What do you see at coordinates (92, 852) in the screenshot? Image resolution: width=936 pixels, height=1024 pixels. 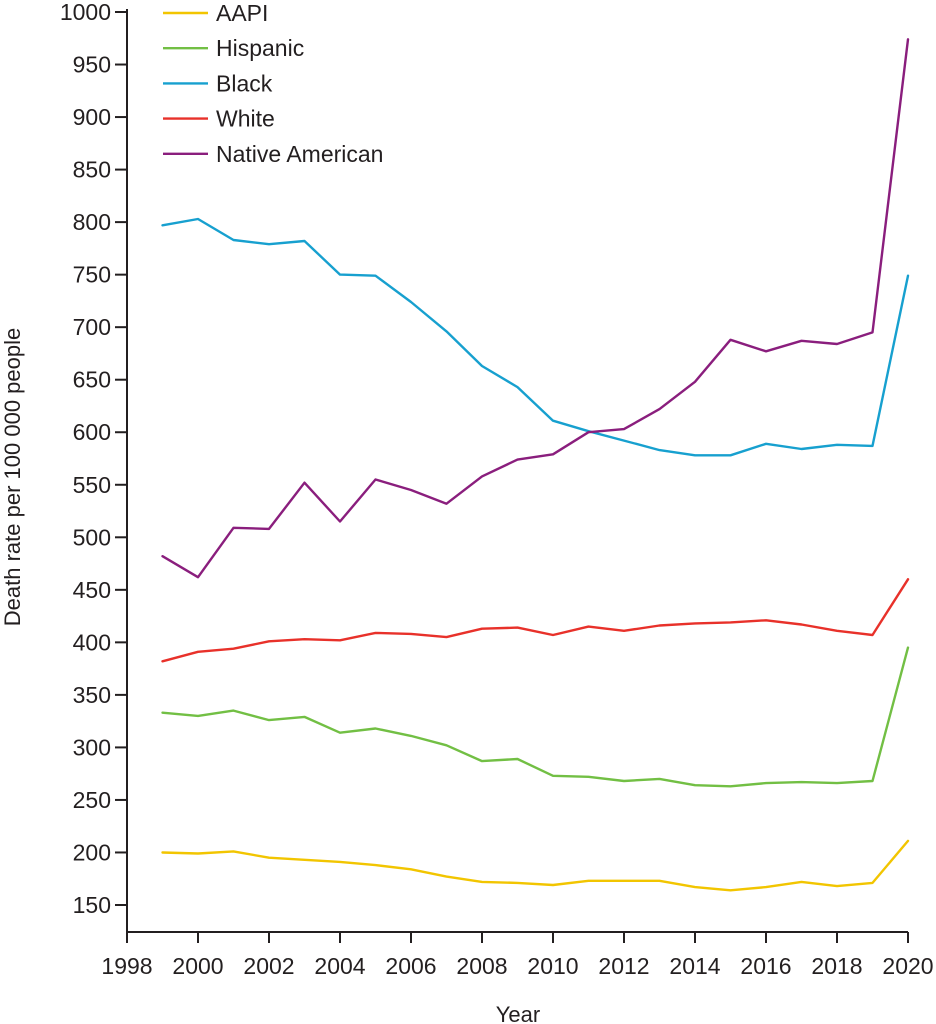 I see `y-tick-label: 200` at bounding box center [92, 852].